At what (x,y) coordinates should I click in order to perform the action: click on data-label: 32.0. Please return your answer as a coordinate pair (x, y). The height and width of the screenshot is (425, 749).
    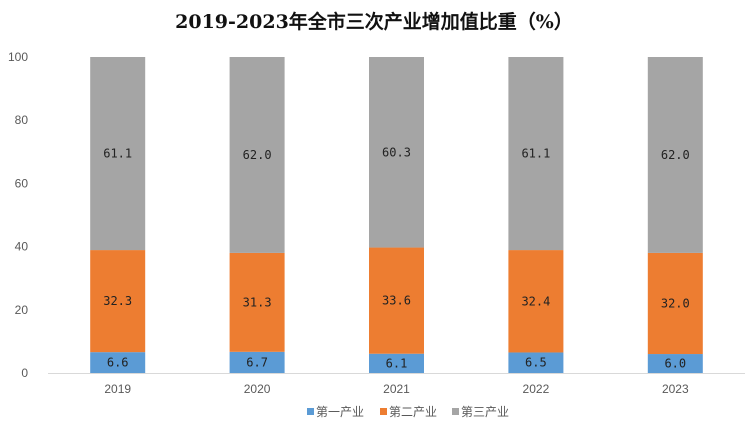
    Looking at the image, I should click on (675, 303).